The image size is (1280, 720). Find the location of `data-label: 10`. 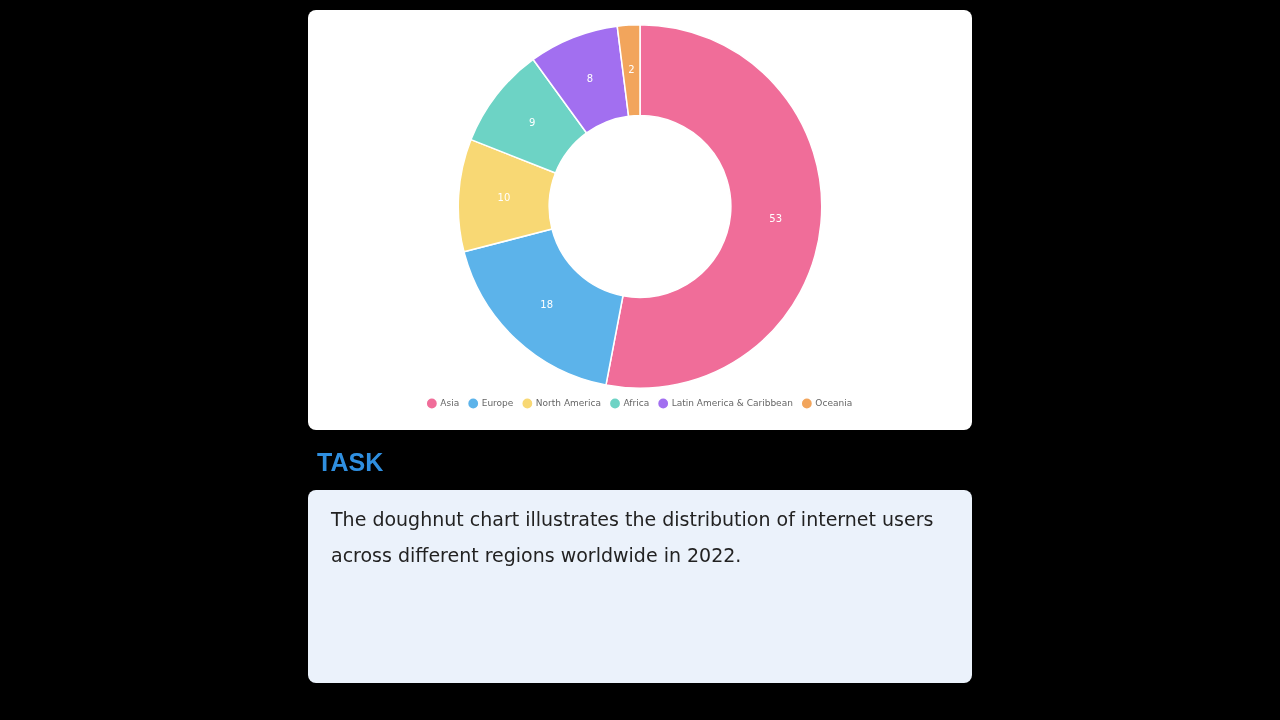

data-label: 10 is located at coordinates (504, 197).